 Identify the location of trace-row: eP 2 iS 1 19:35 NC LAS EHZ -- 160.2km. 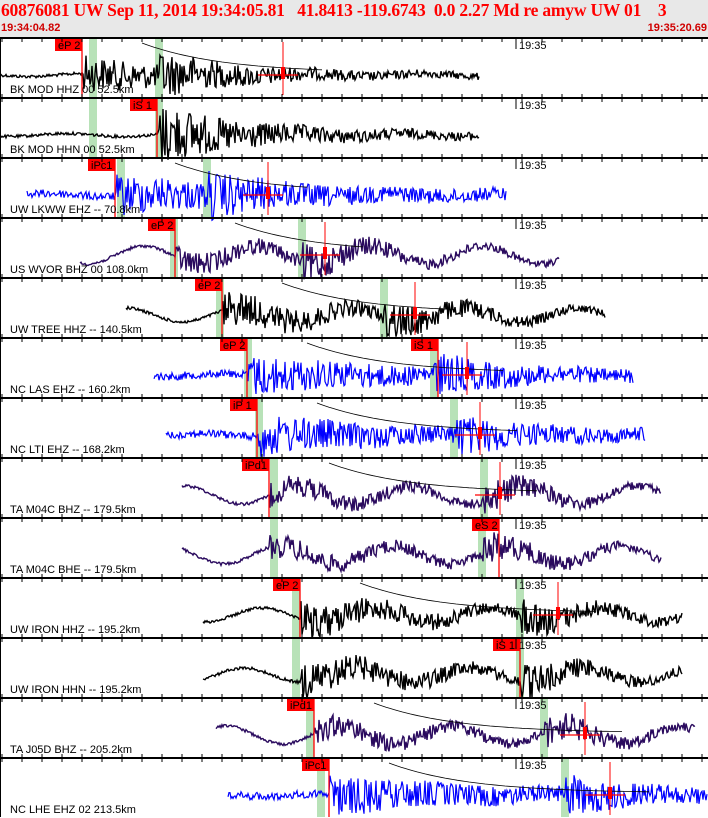
(354, 365).